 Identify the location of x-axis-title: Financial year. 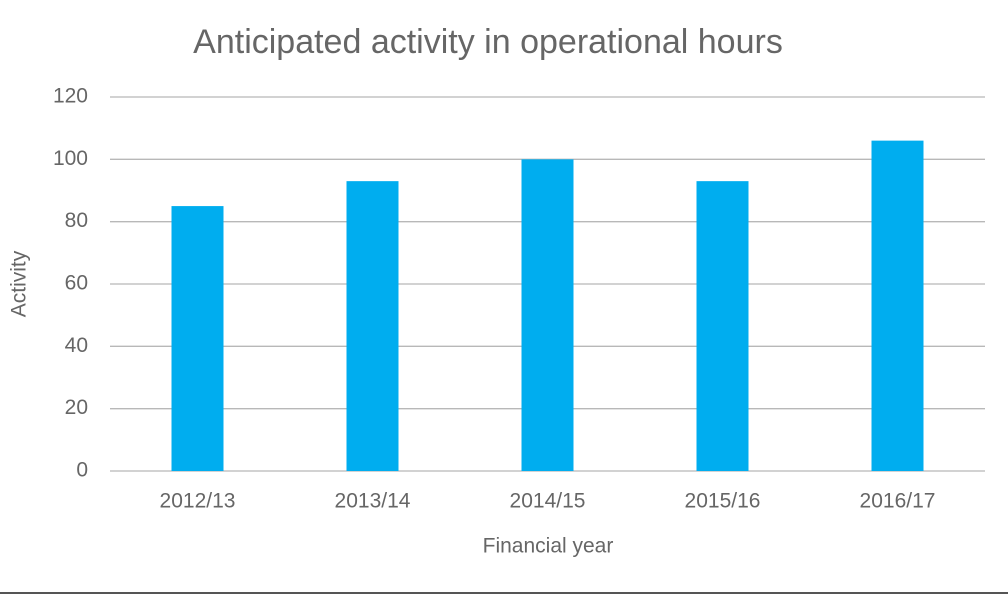
(548, 546).